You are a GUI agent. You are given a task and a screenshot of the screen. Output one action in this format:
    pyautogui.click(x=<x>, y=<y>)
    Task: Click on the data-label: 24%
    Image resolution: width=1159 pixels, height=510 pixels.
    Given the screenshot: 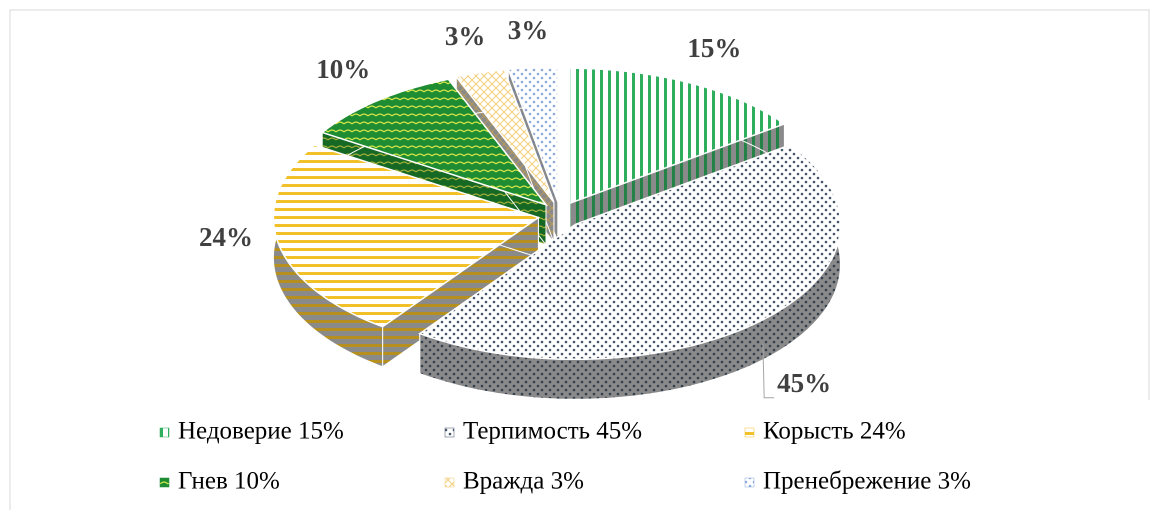 What is the action you would take?
    pyautogui.click(x=226, y=237)
    